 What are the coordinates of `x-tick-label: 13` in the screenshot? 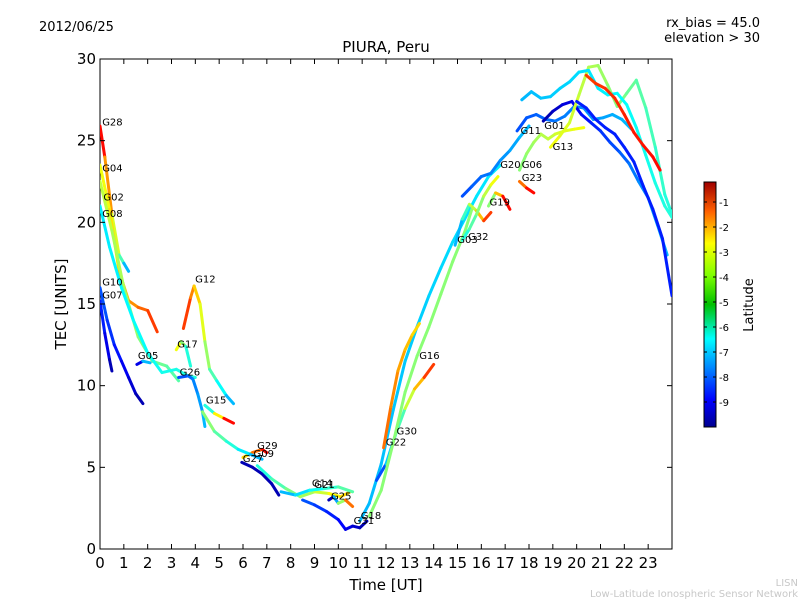 It's located at (409, 563).